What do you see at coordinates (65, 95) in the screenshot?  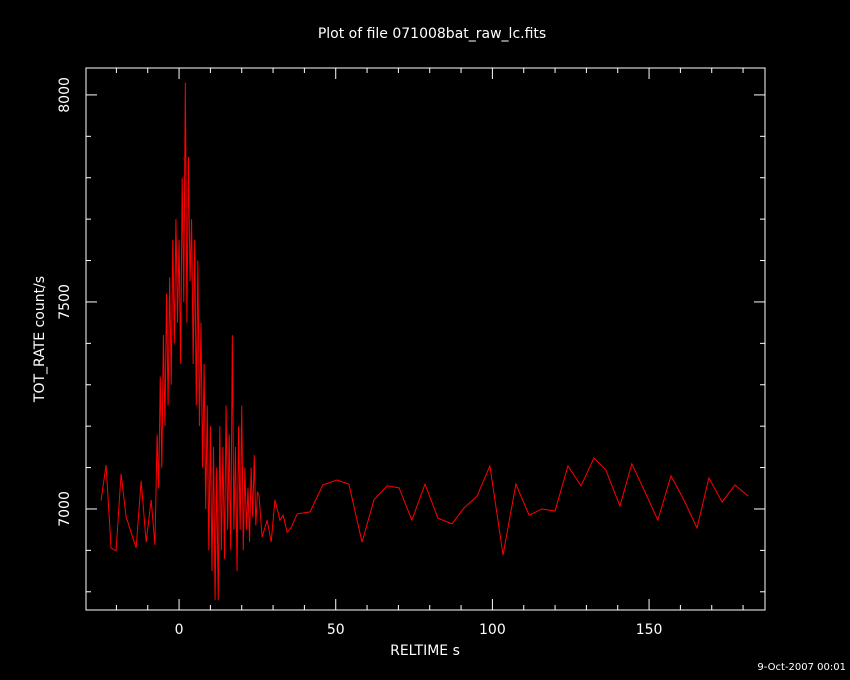 I see `y-tick-label: 8000` at bounding box center [65, 95].